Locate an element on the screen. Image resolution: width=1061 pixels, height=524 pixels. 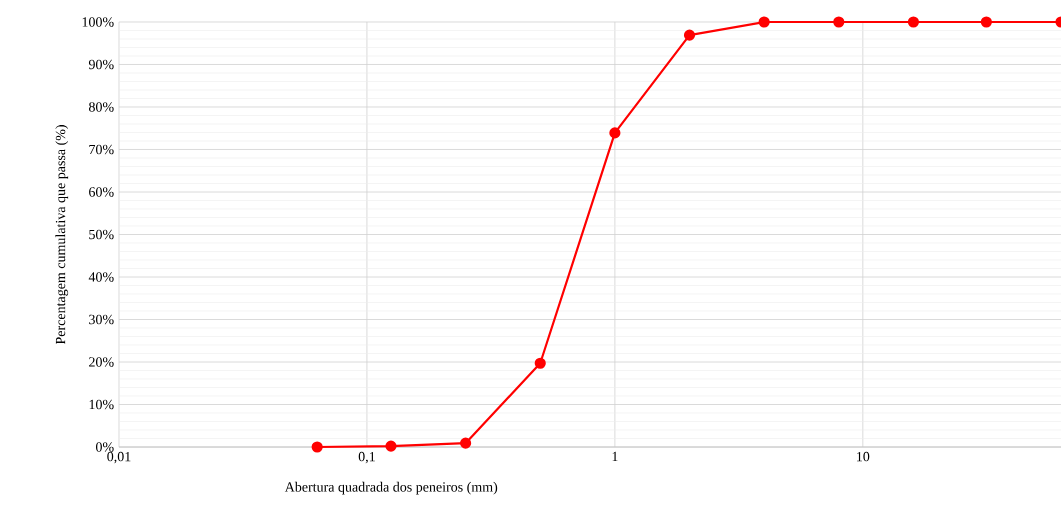
y-tick-label: 50% is located at coordinates (101, 234).